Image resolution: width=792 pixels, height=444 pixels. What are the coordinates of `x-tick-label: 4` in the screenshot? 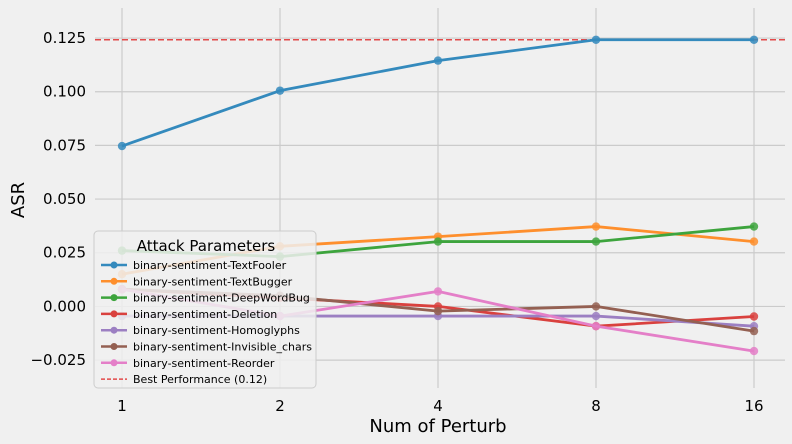 It's located at (438, 406).